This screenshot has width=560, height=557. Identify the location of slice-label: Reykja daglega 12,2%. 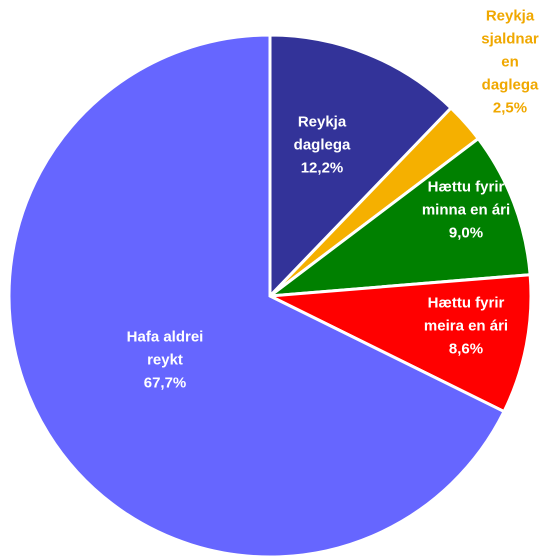
(322, 145).